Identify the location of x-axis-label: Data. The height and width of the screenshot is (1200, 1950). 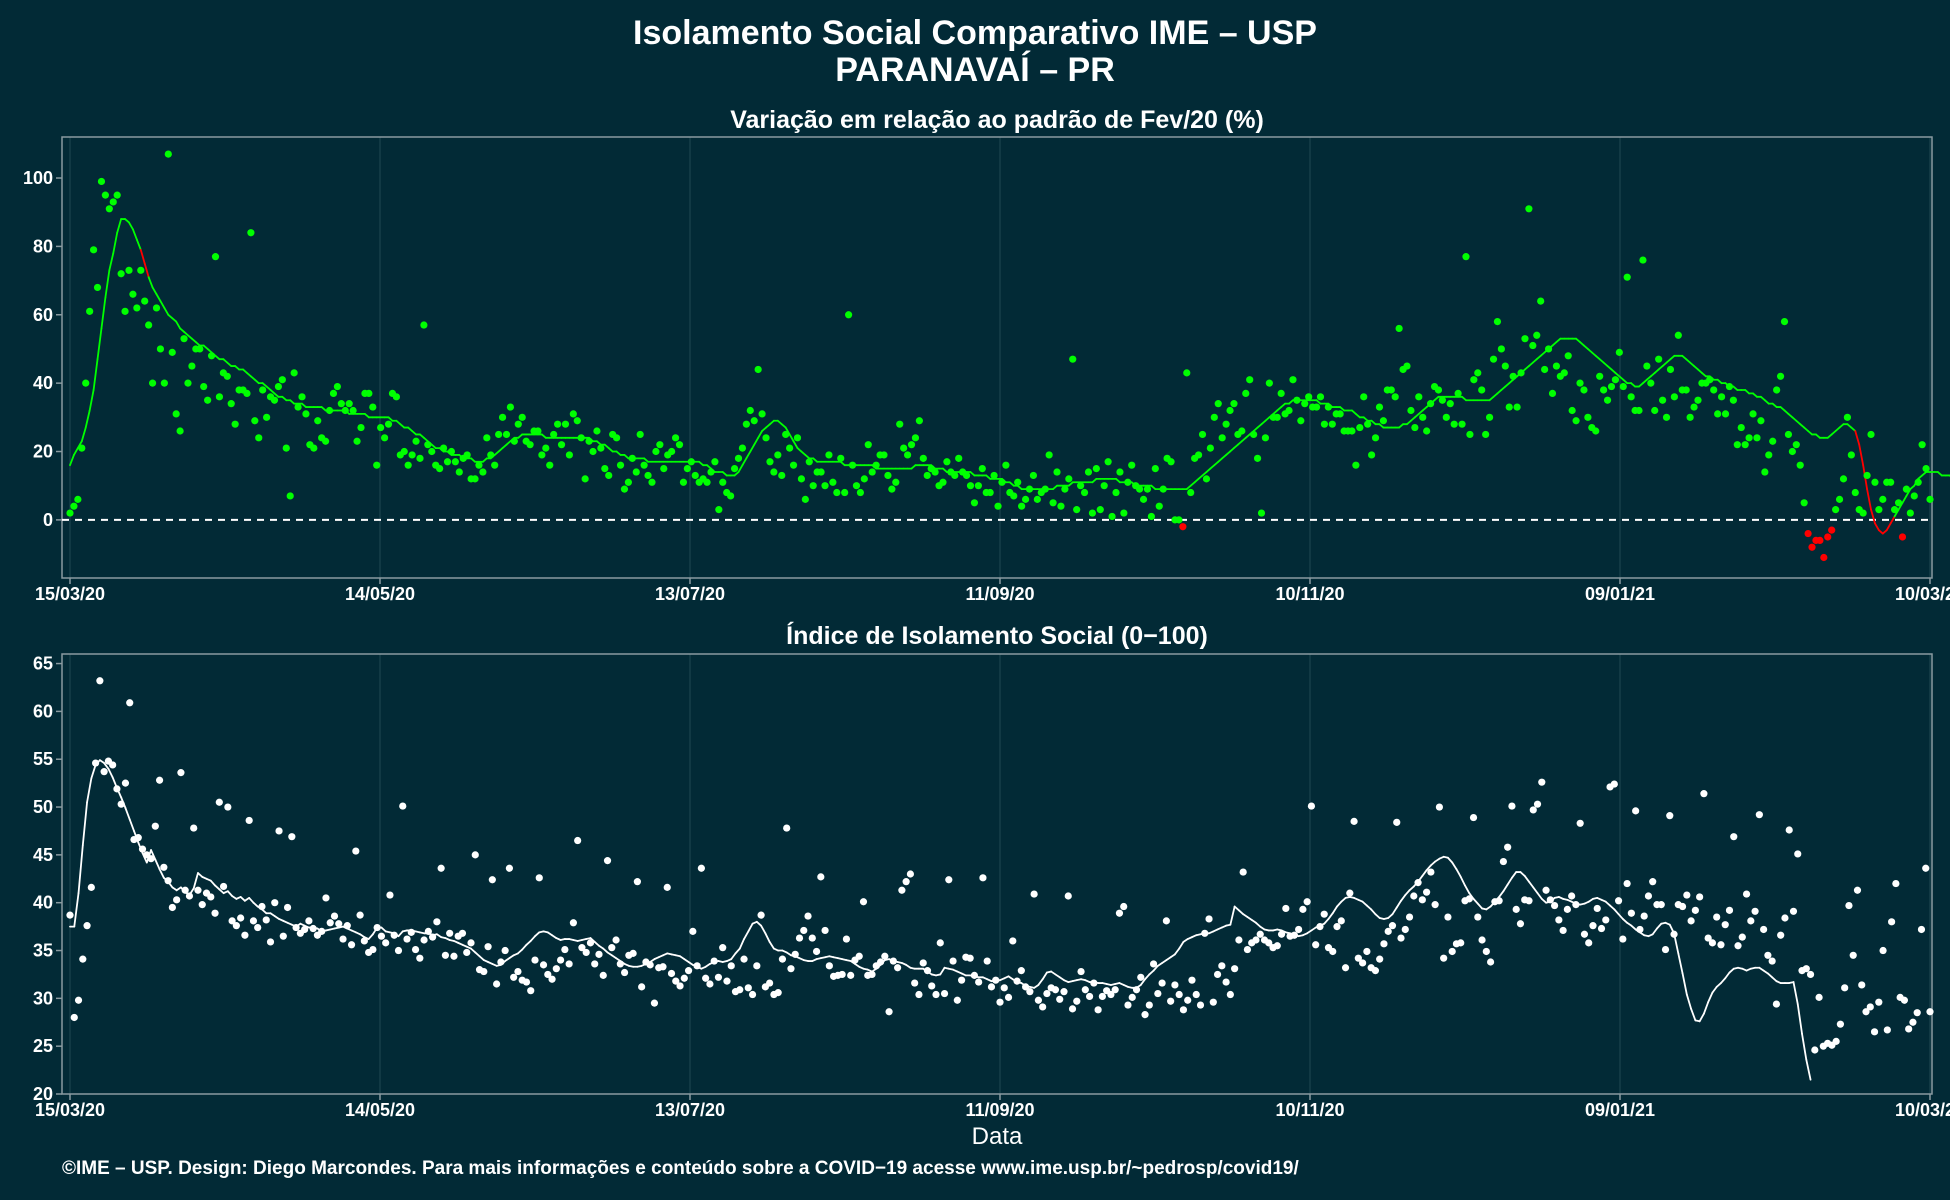
(997, 1136).